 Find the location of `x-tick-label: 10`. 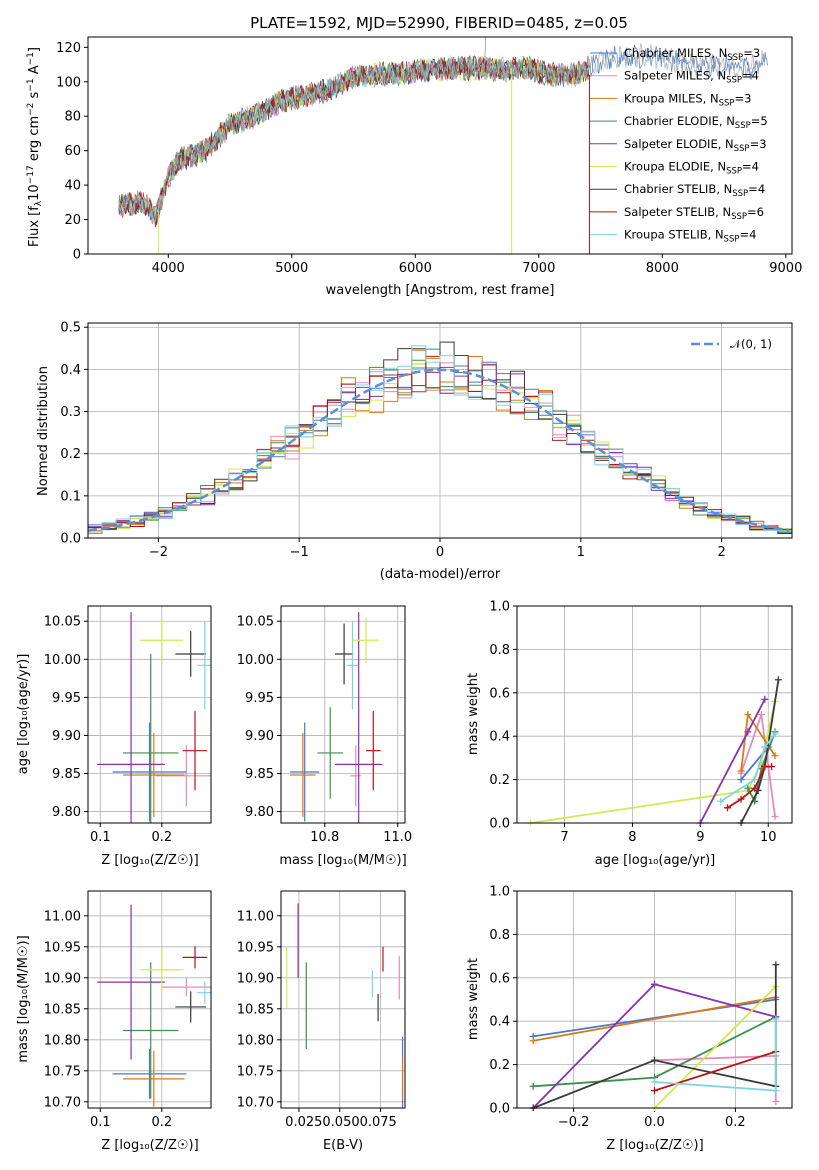

x-tick-label: 10 is located at coordinates (768, 837).